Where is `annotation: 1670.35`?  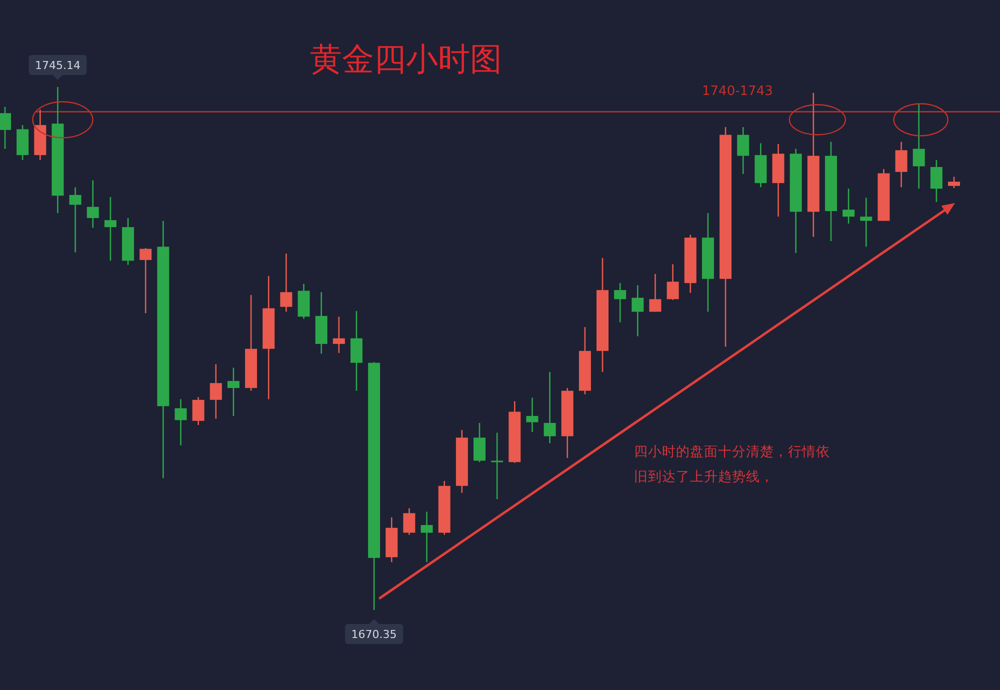 annotation: 1670.35 is located at coordinates (374, 634).